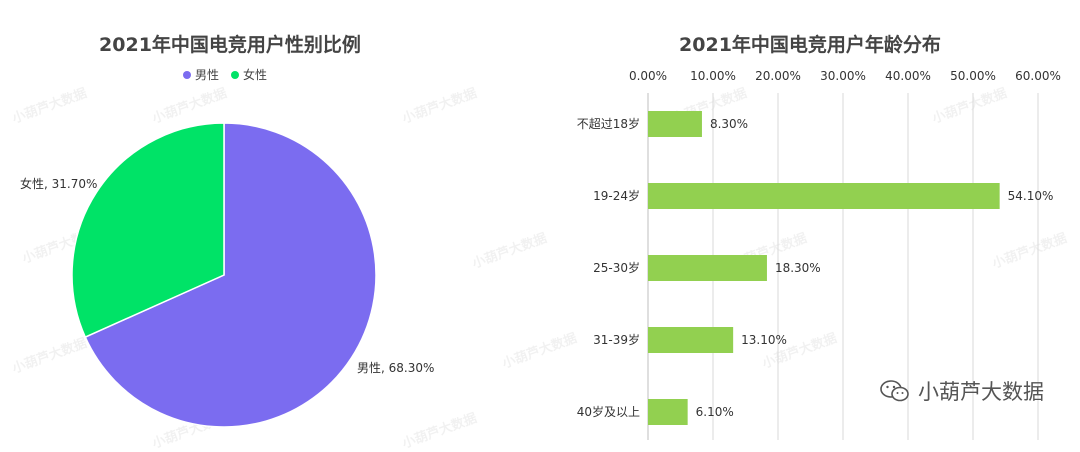 Image resolution: width=1080 pixels, height=452 pixels. I want to click on legend-item-female: 女性, so click(249, 74).